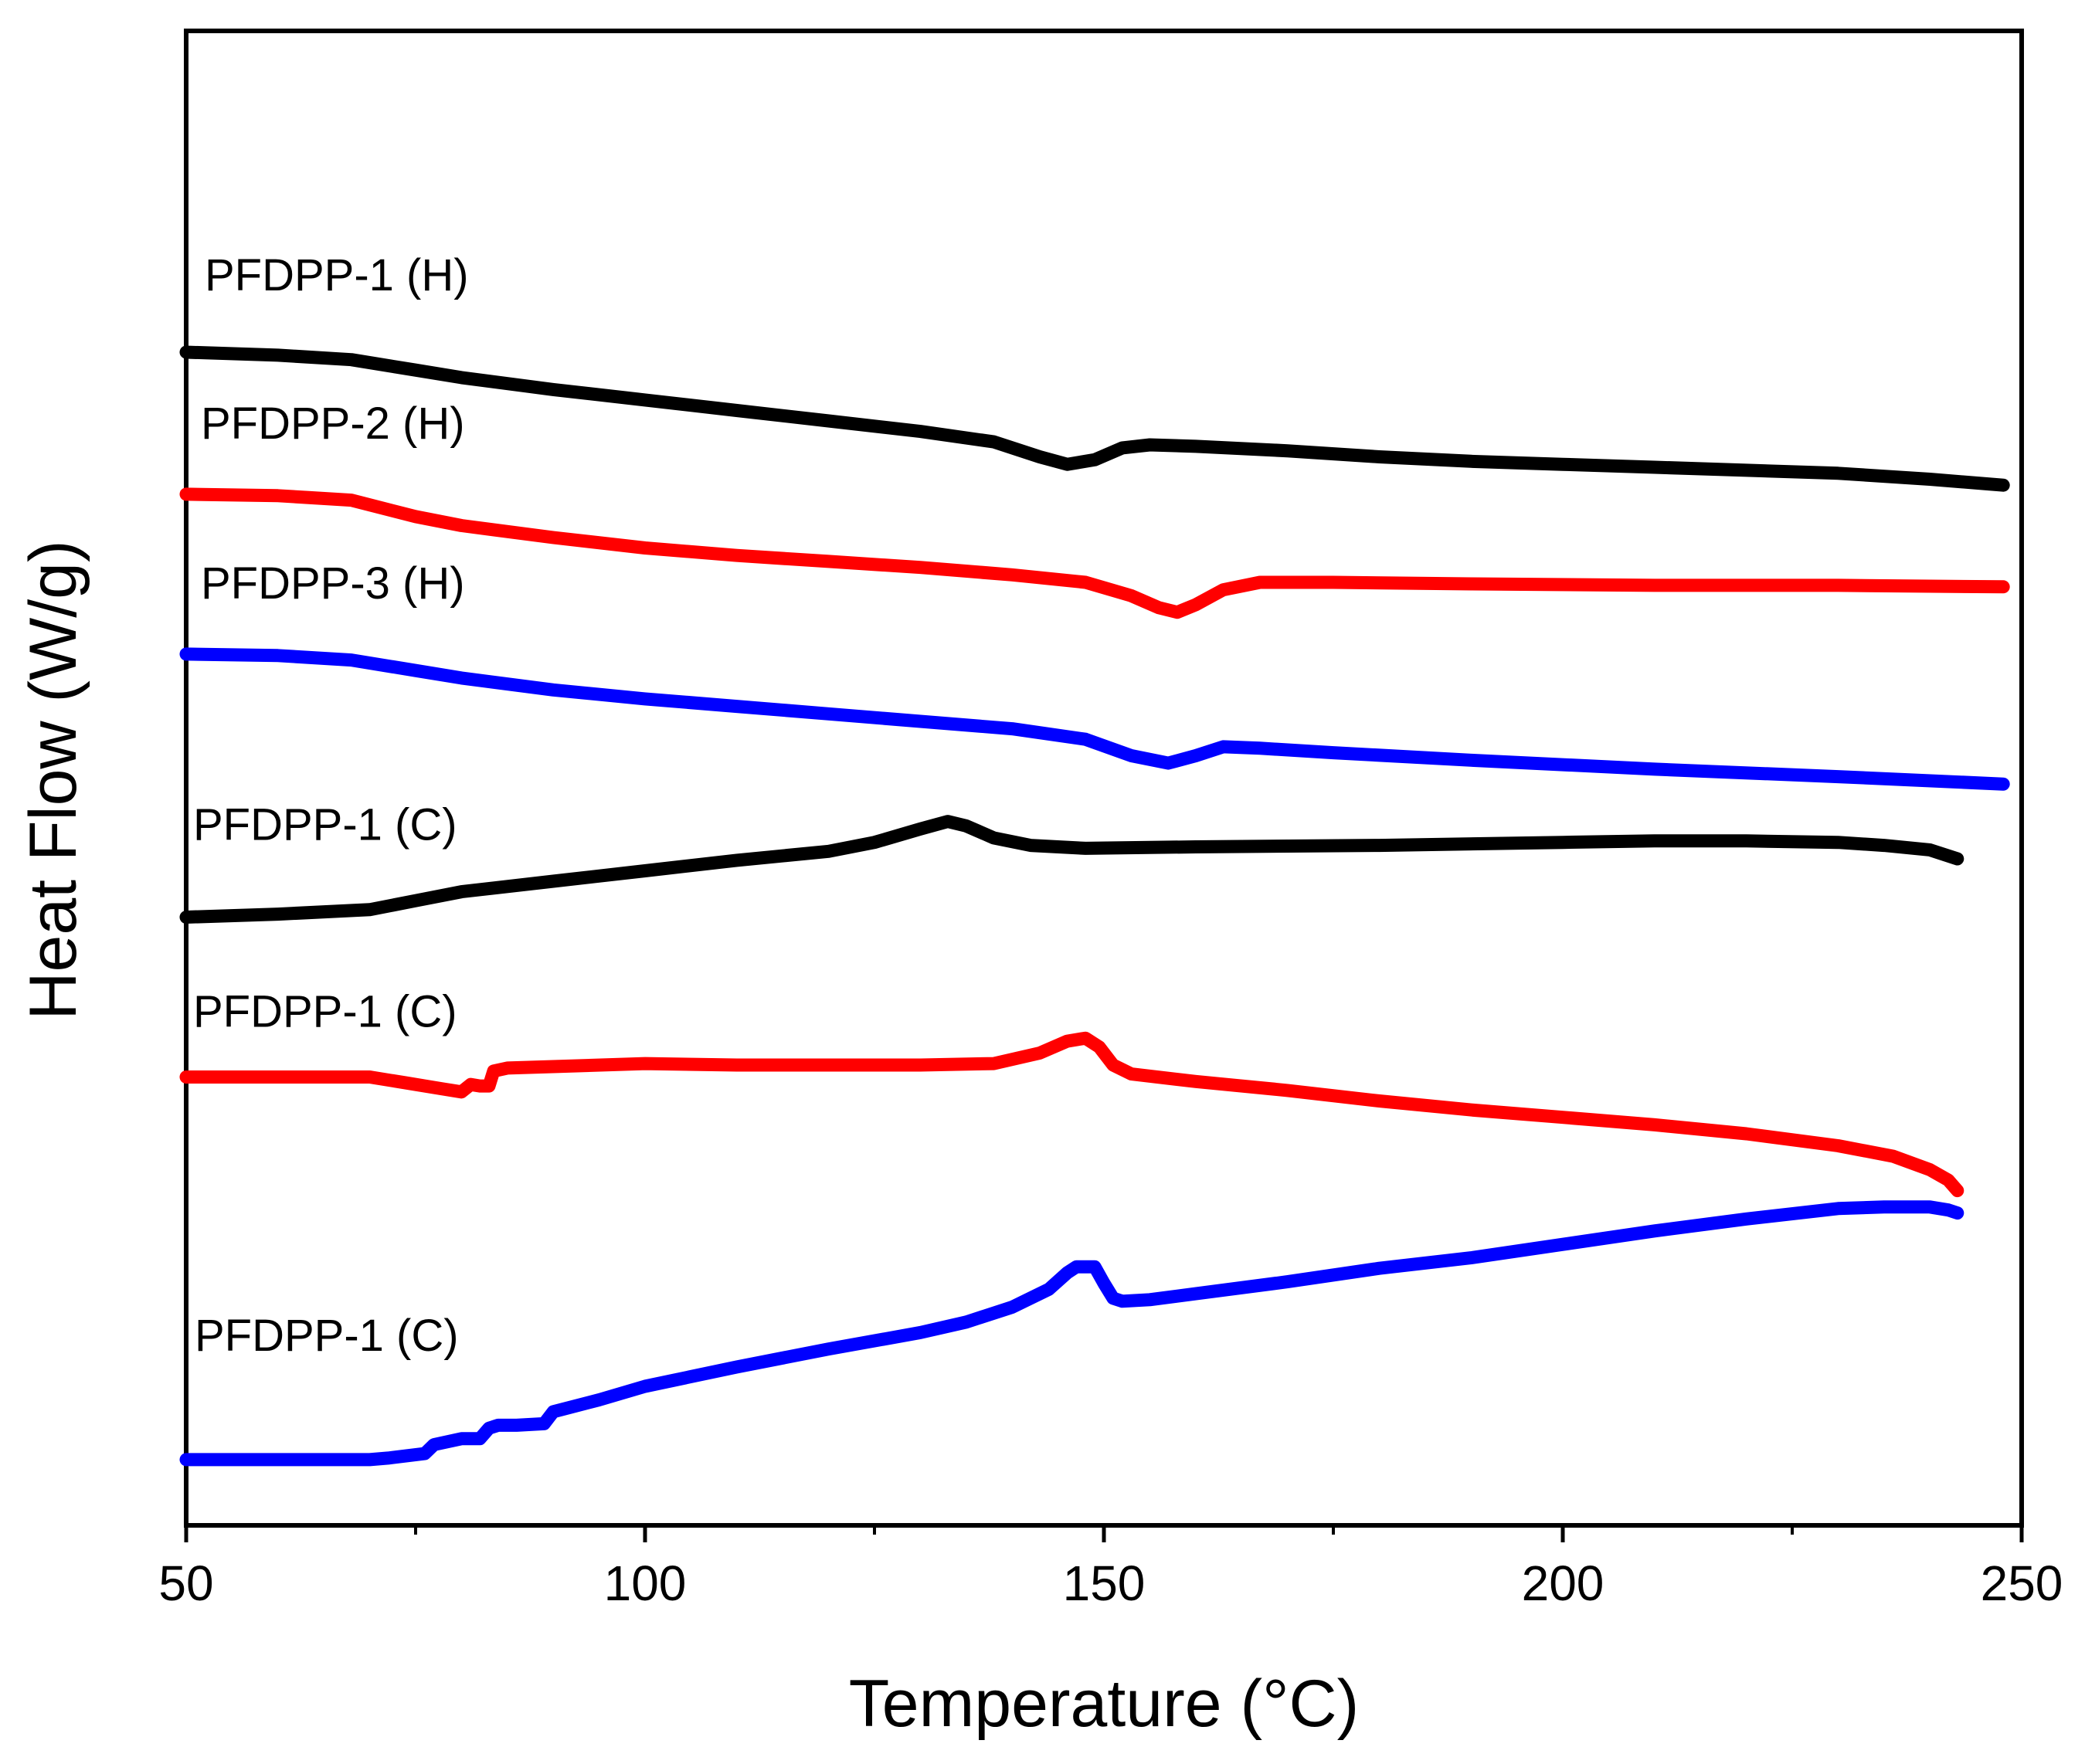  What do you see at coordinates (337, 275) in the screenshot?
I see `series-label: PFDPP-1 (H)` at bounding box center [337, 275].